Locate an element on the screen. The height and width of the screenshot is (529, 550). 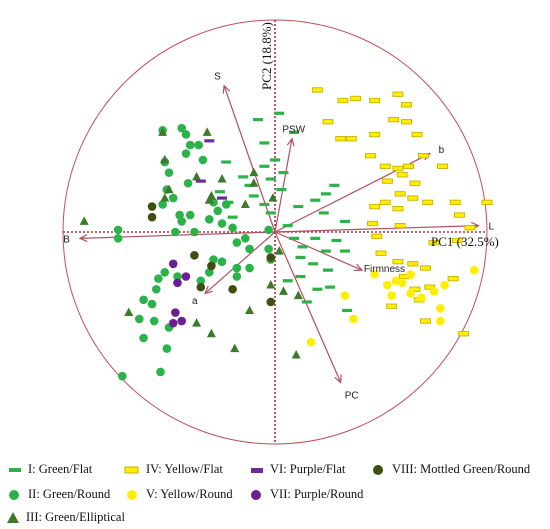
loading-label-b: b is located at coordinates (442, 150).